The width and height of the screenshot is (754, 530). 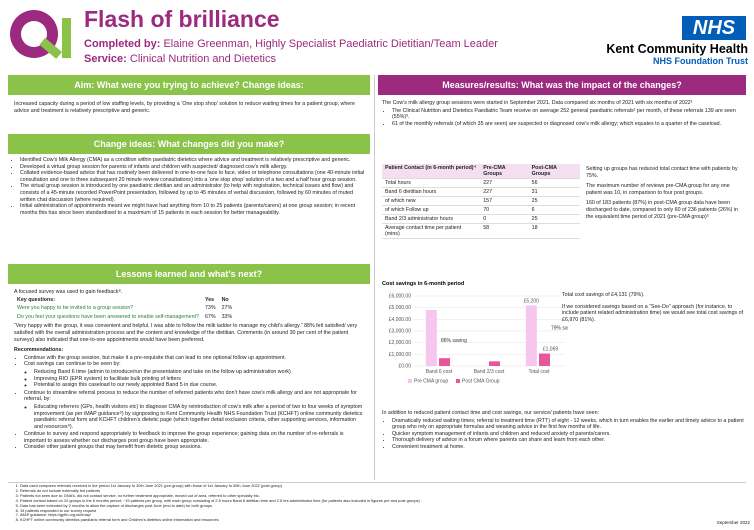 I want to click on y-tick-label: £2,000.00, so click(x=400, y=343).